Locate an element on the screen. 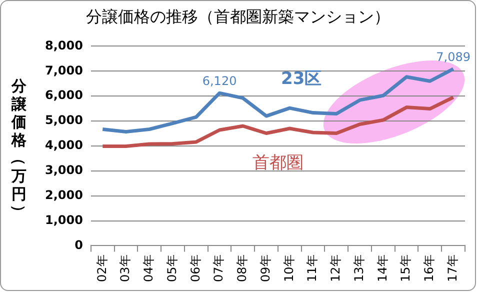  x-tick-label: 04年 is located at coordinates (149, 268).